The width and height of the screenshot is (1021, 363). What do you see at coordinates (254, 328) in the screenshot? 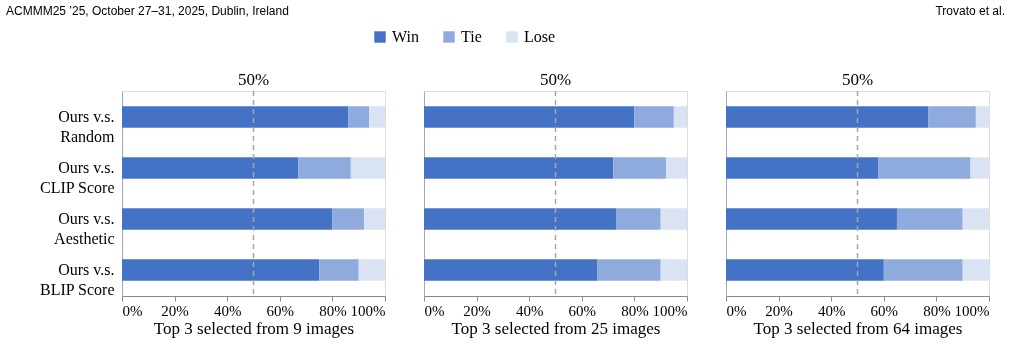
I see `x-axis-title: Top 3 selected from 9 images` at bounding box center [254, 328].